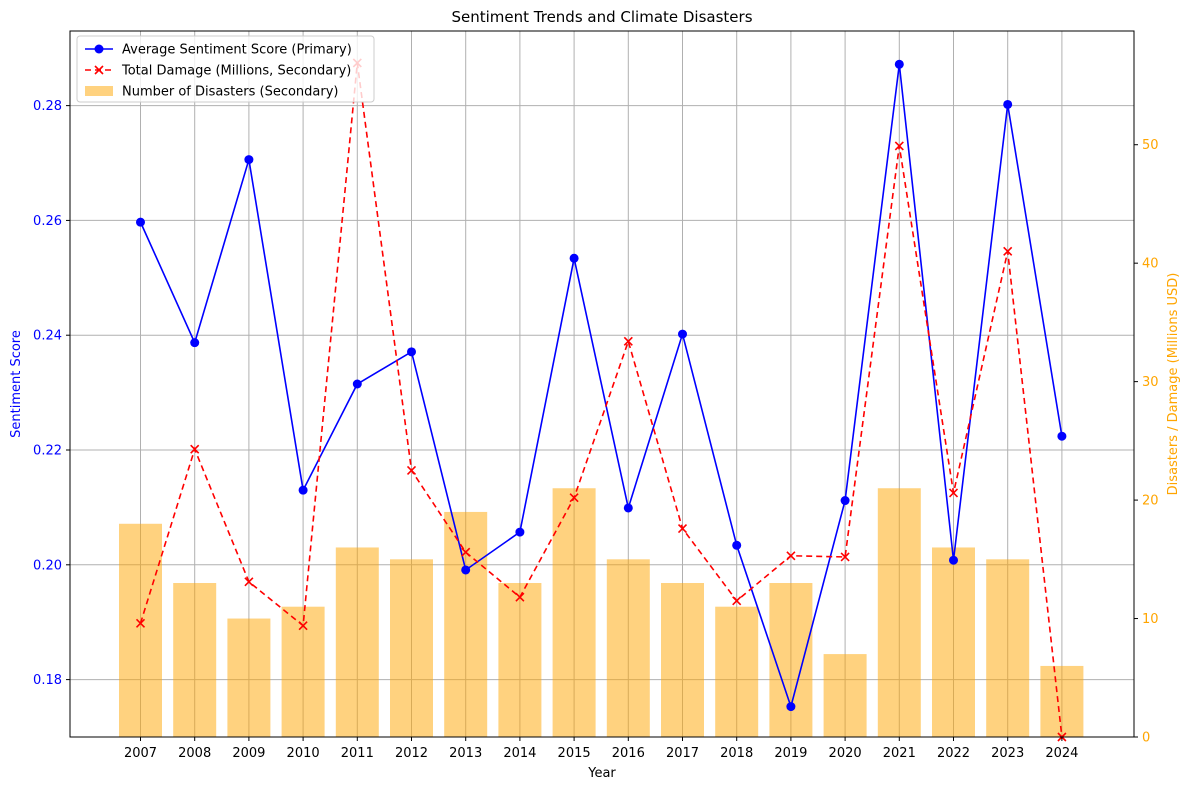 This screenshot has height=790, width=1189. Describe the element at coordinates (845, 753) in the screenshot. I see `x-tick-label: 2020` at that location.